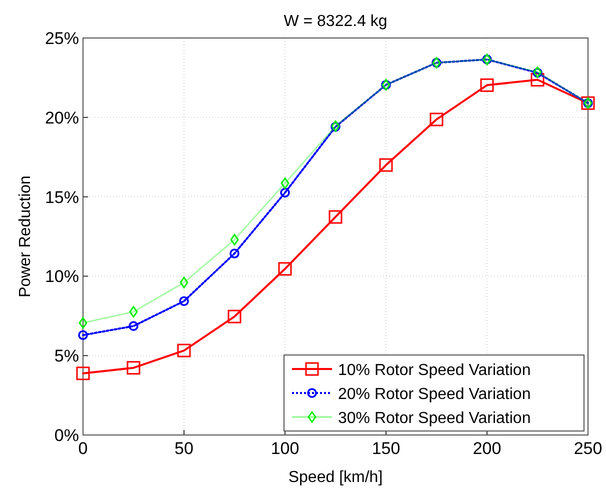  I want to click on y-axis-title: Power Reduction, so click(25, 237).